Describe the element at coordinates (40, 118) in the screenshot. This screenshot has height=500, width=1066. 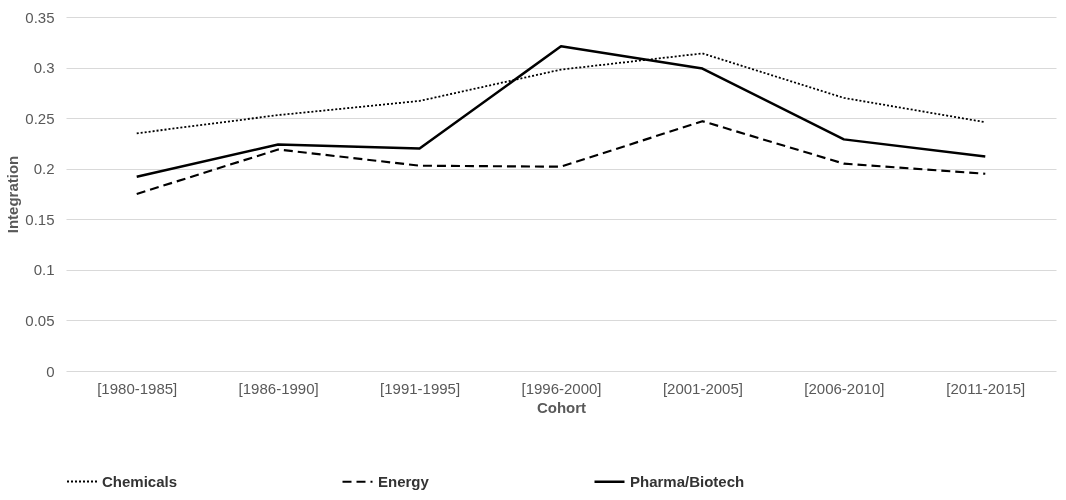
I see `y-tick-label: 0.25` at that location.